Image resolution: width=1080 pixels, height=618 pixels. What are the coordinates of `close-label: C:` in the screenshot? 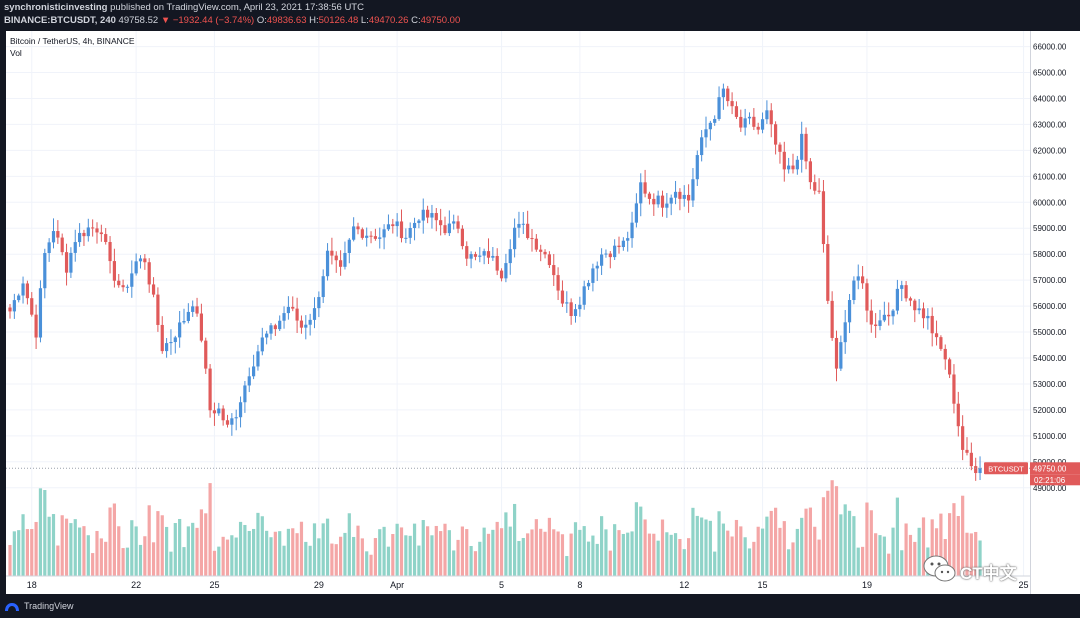 It's located at (416, 20).